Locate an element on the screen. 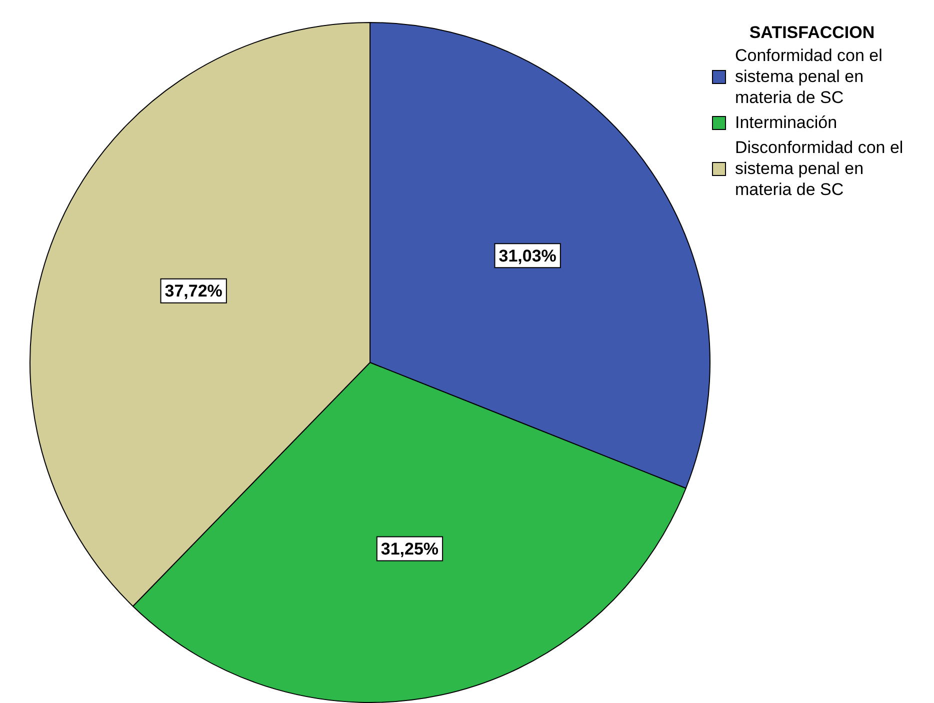  legend-title: SATISFACCION is located at coordinates (812, 32).